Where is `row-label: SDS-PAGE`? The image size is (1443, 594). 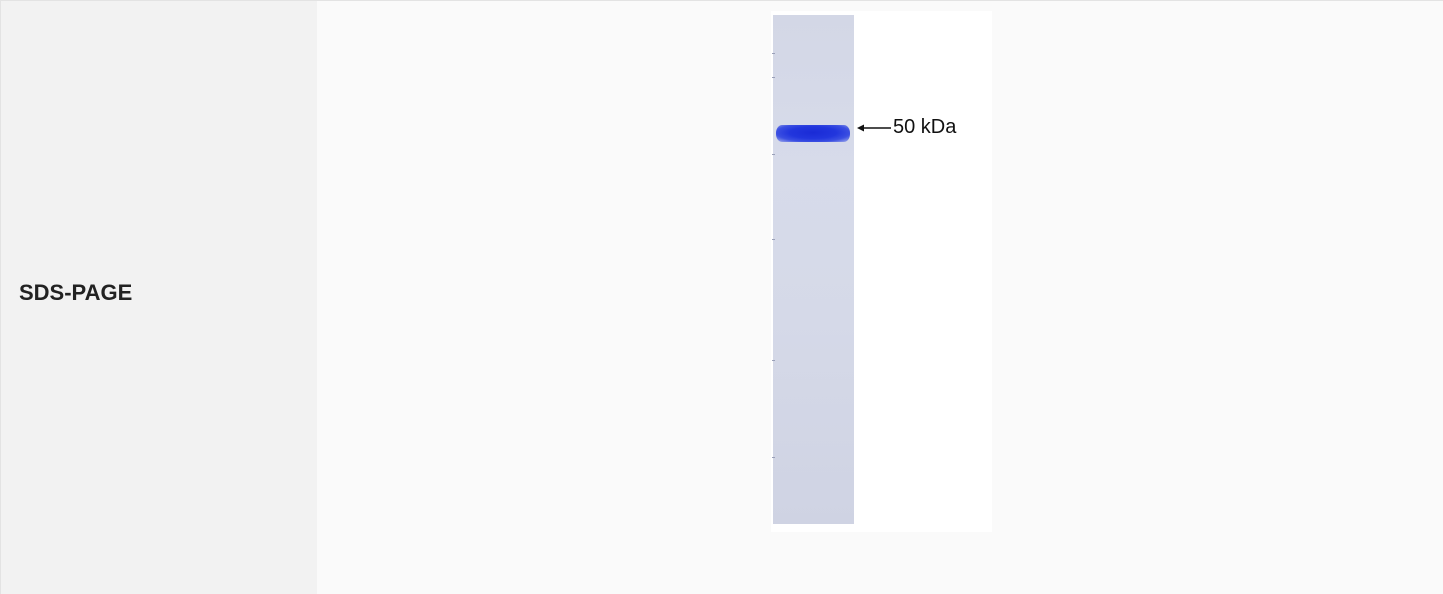
row-label: SDS-PAGE is located at coordinates (76, 292).